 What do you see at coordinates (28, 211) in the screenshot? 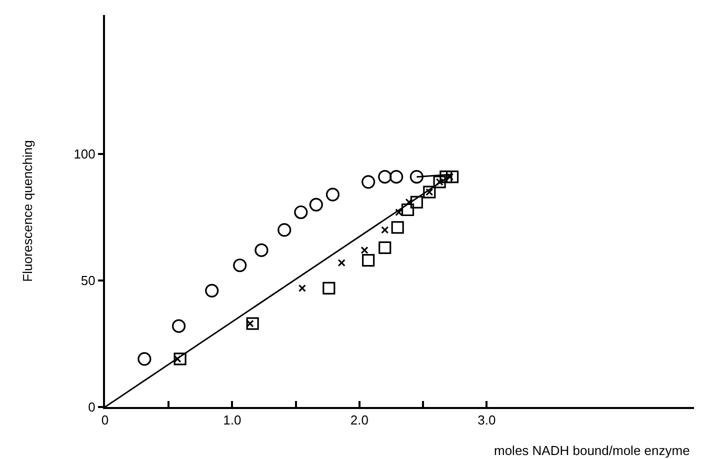
I see `y-axis-title: Fluorescence quenching` at bounding box center [28, 211].